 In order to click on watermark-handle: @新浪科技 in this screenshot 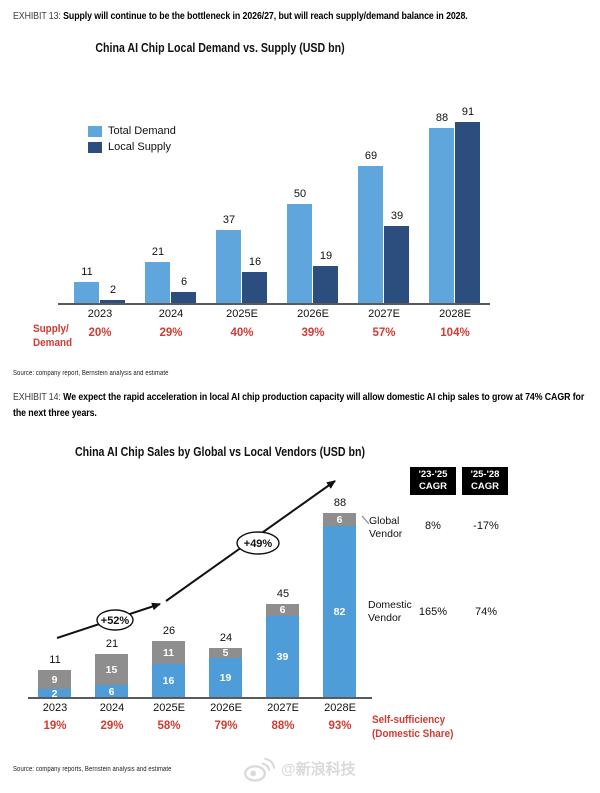, I will do `click(318, 769)`.